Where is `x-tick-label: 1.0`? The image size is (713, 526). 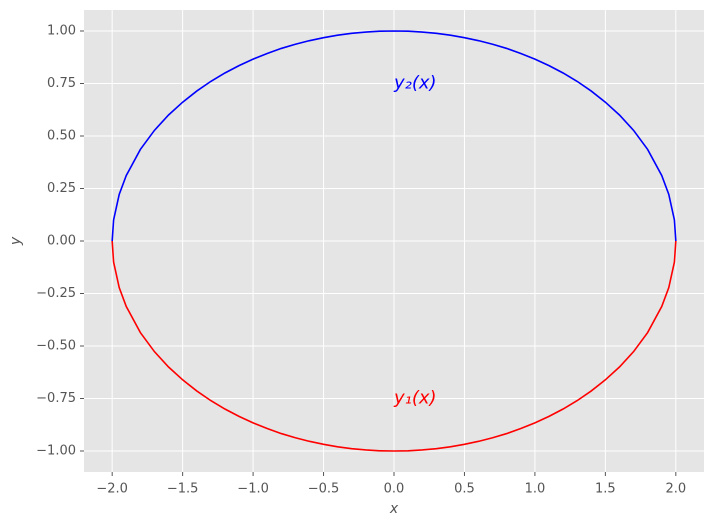 x-tick-label: 1.0 is located at coordinates (535, 489).